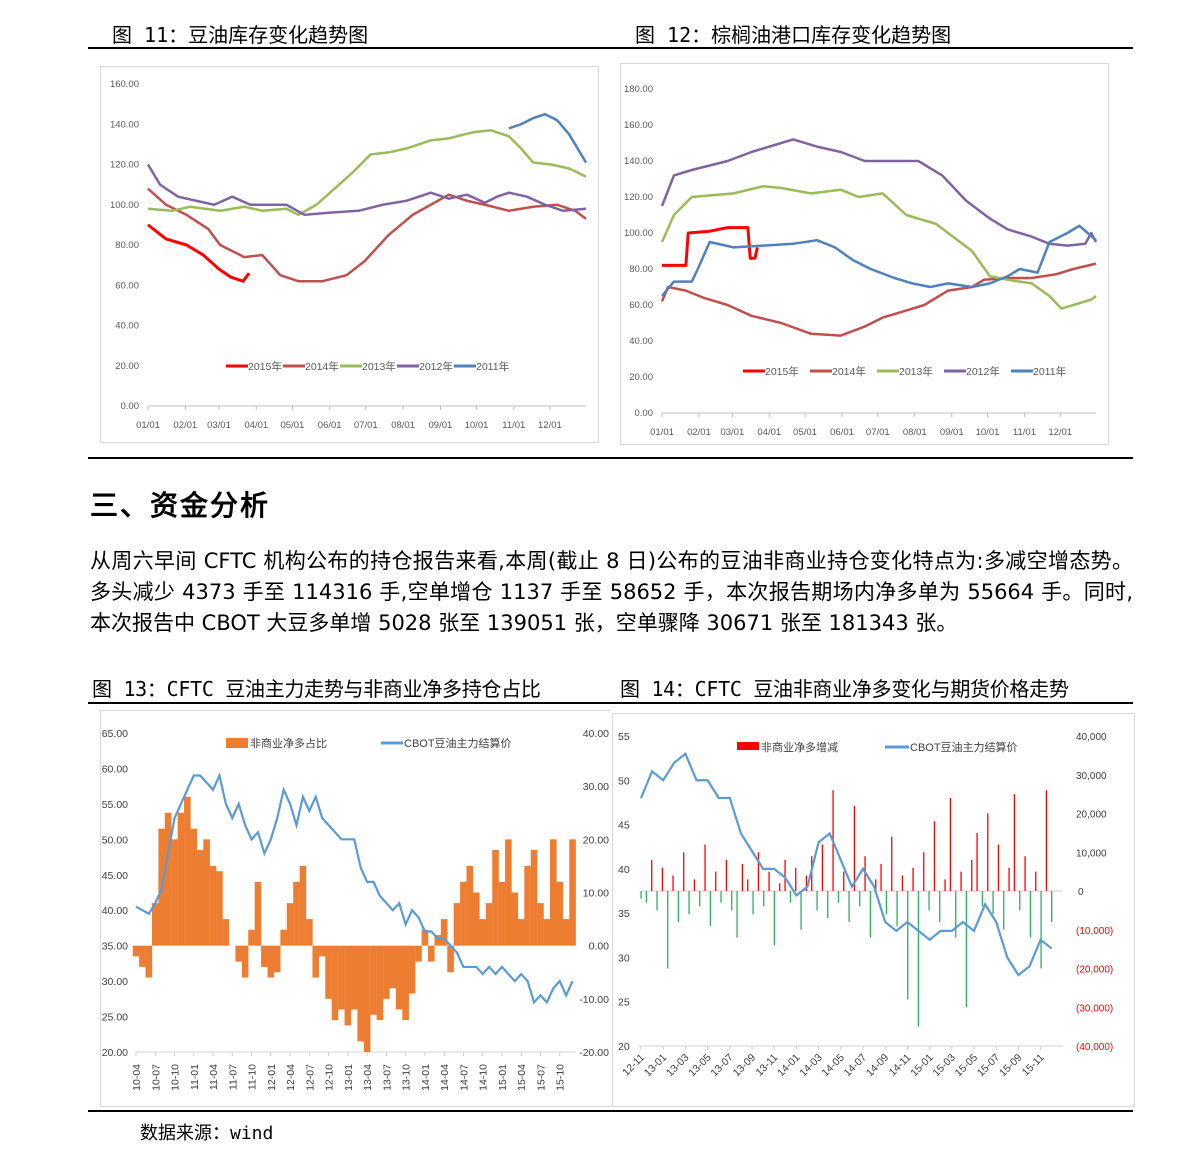 This screenshot has width=1191, height=1160. Describe the element at coordinates (844, 689) in the screenshot. I see `figure-14-title: 图 14：CFTC 豆油非商业净多变化与期货价格走势` at that location.